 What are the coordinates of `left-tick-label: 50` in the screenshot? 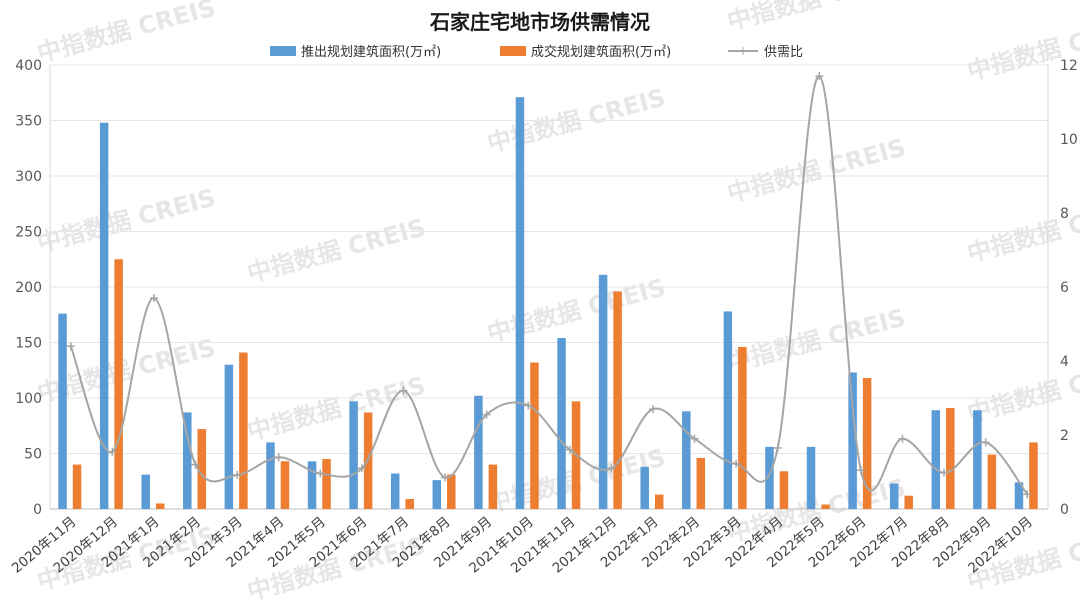 It's located at (33, 455).